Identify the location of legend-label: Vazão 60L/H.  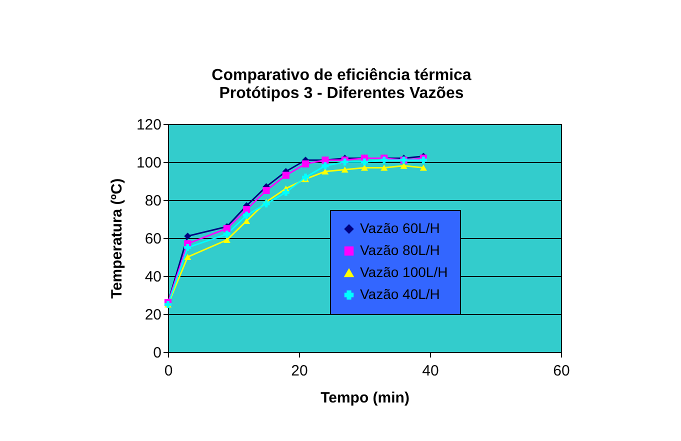
(400, 228).